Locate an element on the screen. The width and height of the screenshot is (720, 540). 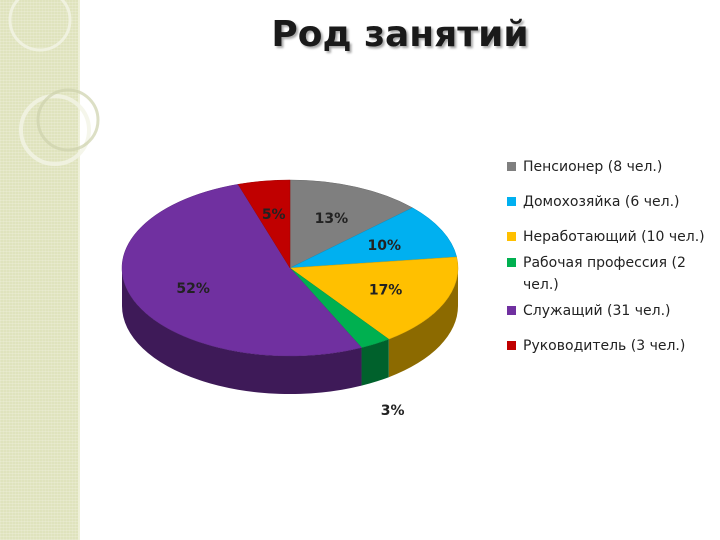
legend-item: Домохозяйка (6 чел.) is located at coordinates (609, 202).